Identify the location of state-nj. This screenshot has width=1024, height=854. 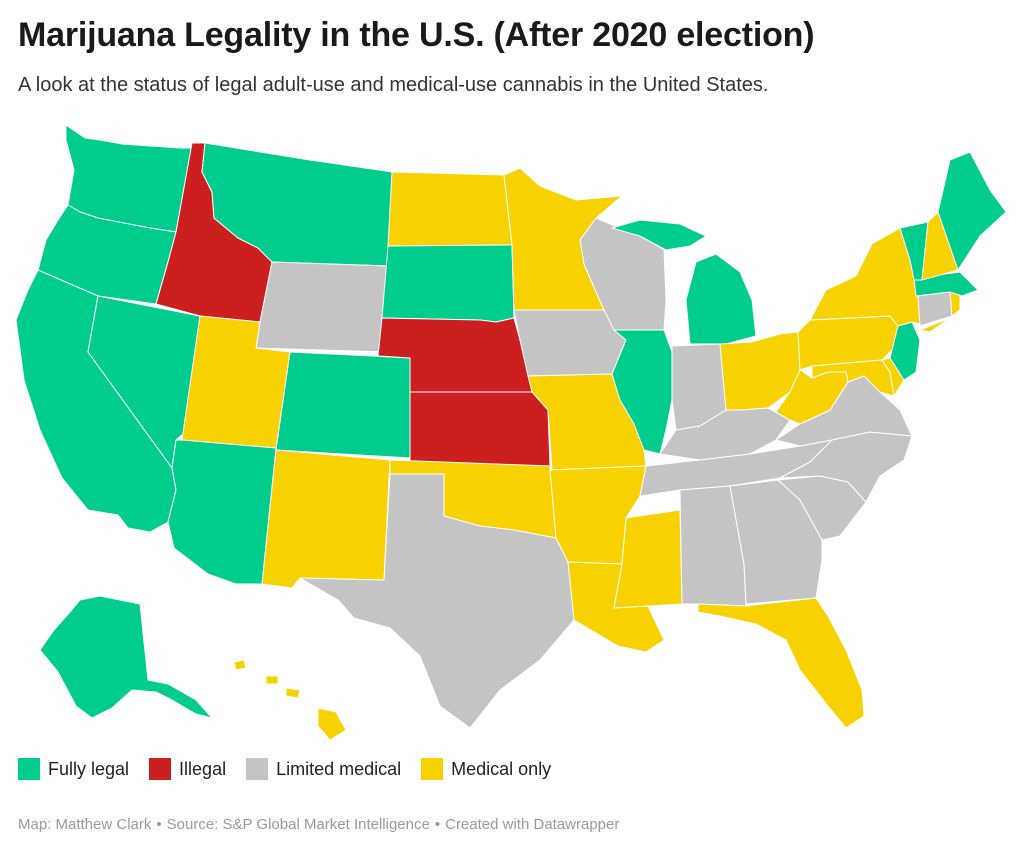
(905, 351).